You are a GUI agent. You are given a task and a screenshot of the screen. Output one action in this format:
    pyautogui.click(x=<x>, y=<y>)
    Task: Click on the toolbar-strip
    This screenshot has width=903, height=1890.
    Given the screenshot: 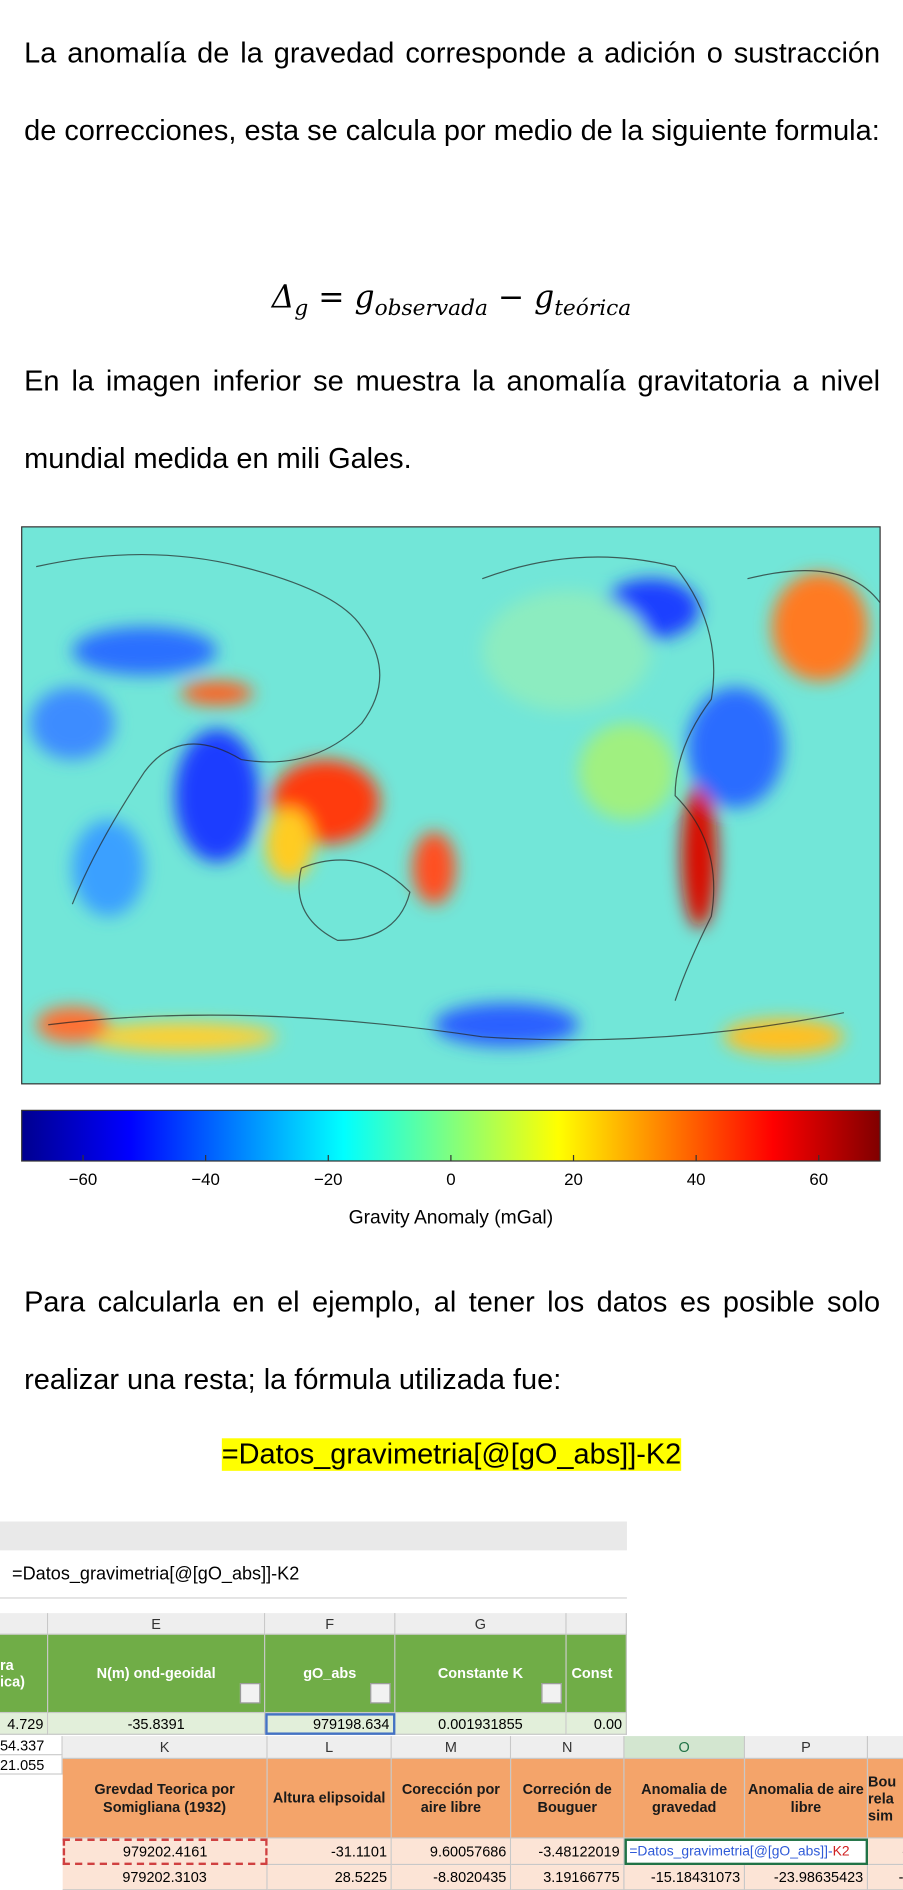 What is the action you would take?
    pyautogui.click(x=313, y=1536)
    